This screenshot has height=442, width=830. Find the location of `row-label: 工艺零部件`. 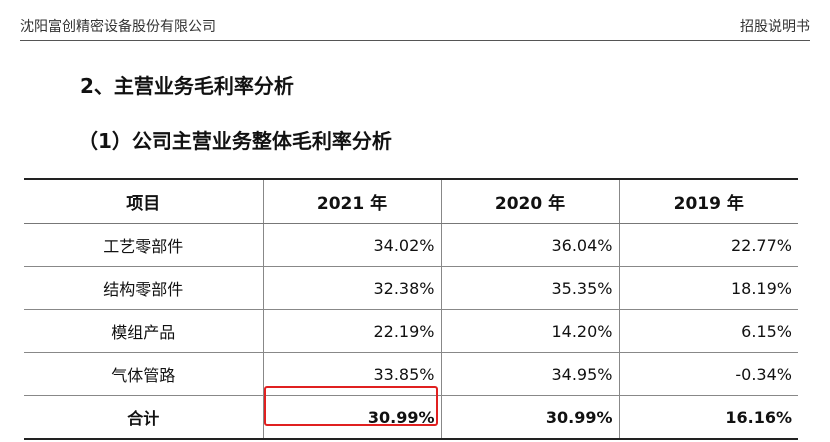

row-label: 工艺零部件 is located at coordinates (143, 245).